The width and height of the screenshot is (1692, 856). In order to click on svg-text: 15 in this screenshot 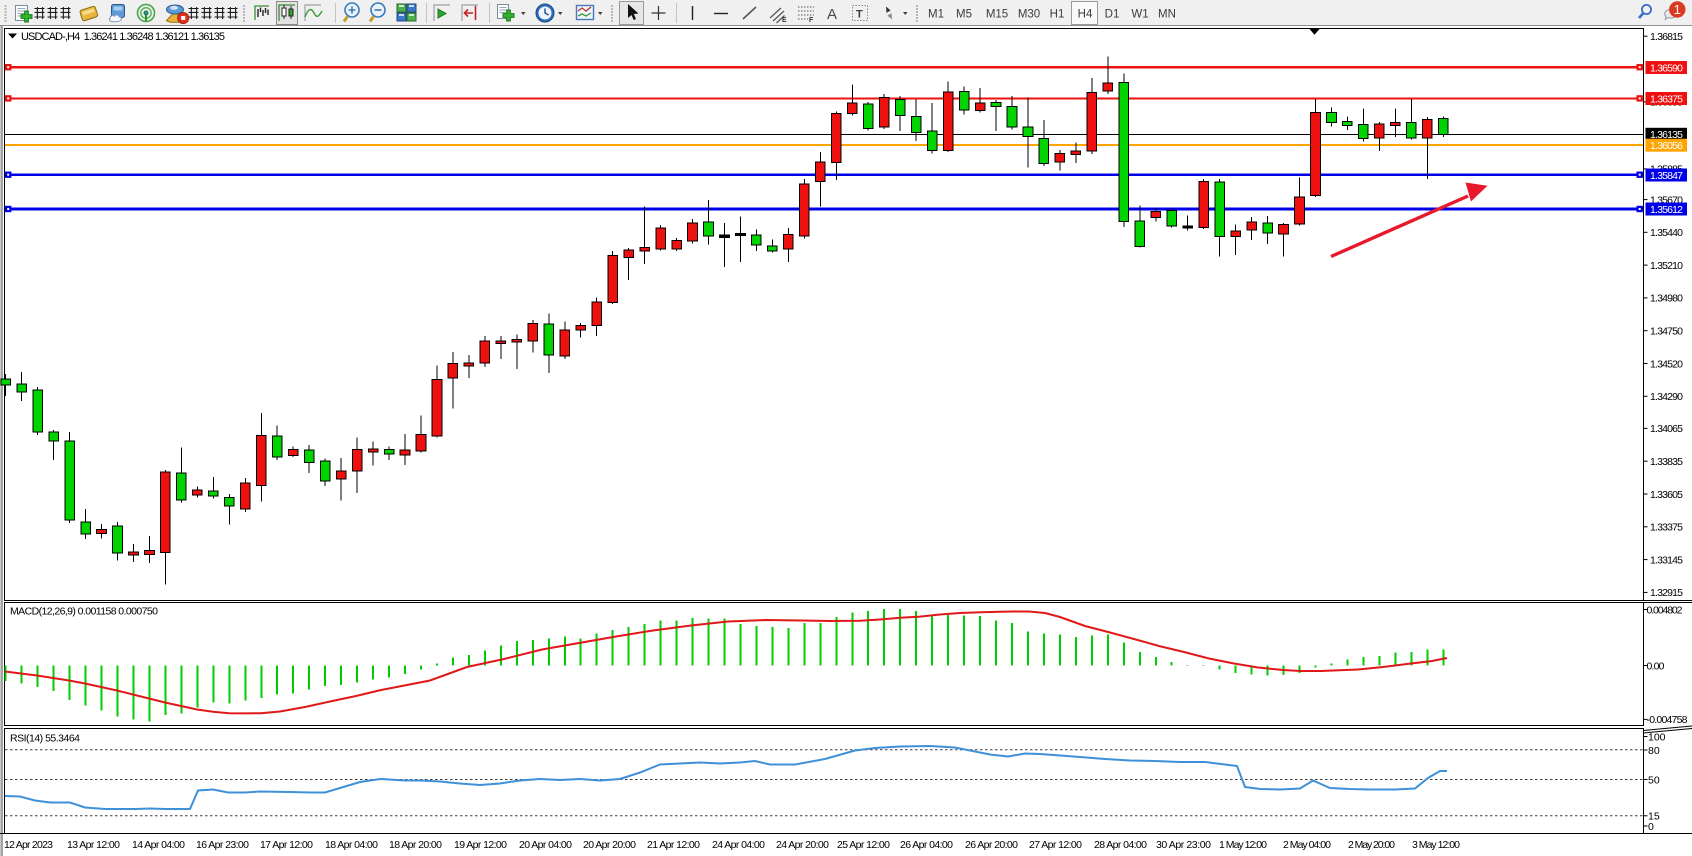, I will do `click(1654, 817)`.